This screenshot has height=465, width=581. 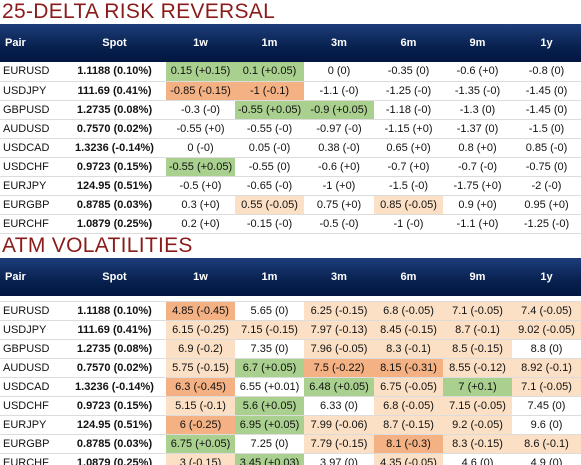 I want to click on tenor-value-cell: -0.8 (0), so click(x=546, y=72).